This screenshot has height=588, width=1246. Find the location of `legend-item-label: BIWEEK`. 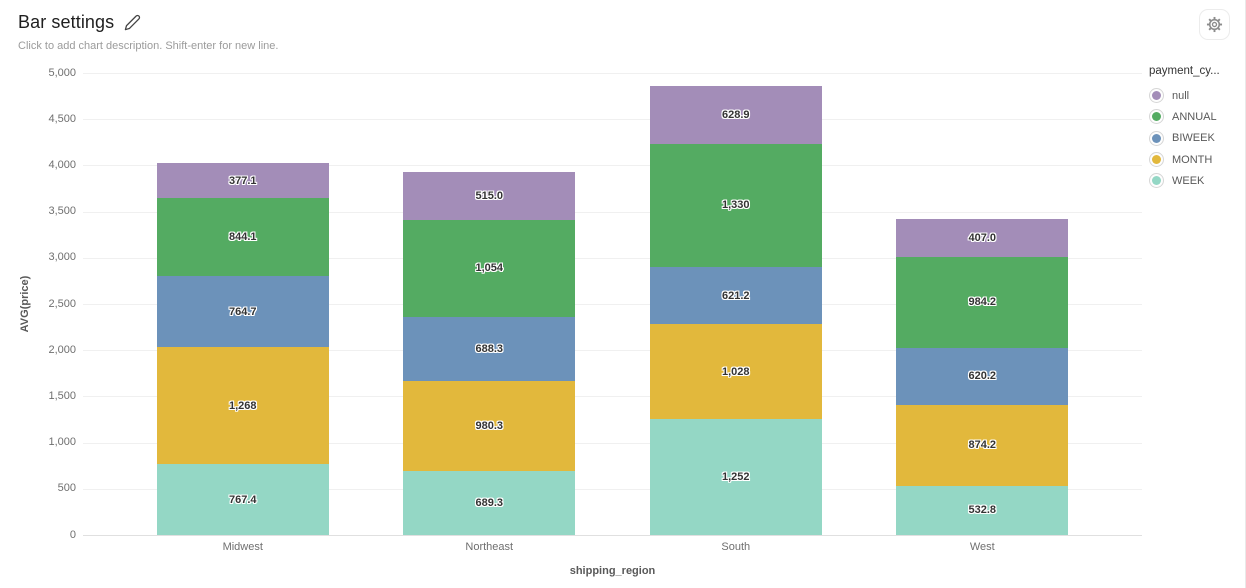

legend-item-label: BIWEEK is located at coordinates (1193, 138).